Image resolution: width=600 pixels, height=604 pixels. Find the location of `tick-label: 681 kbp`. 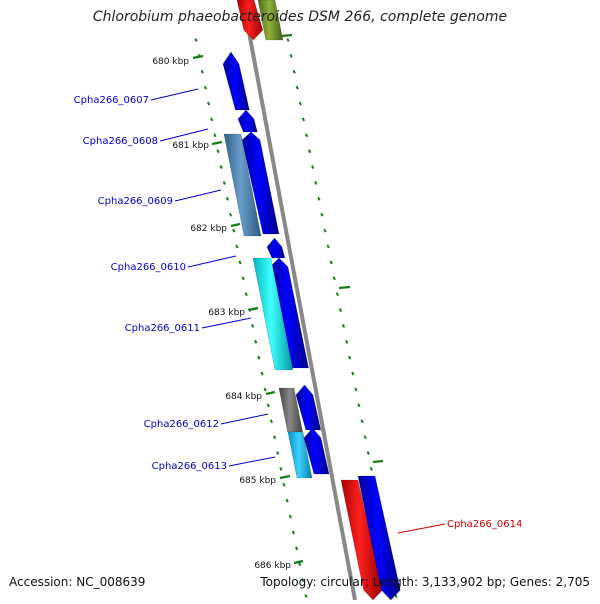

tick-label: 681 kbp is located at coordinates (190, 146).